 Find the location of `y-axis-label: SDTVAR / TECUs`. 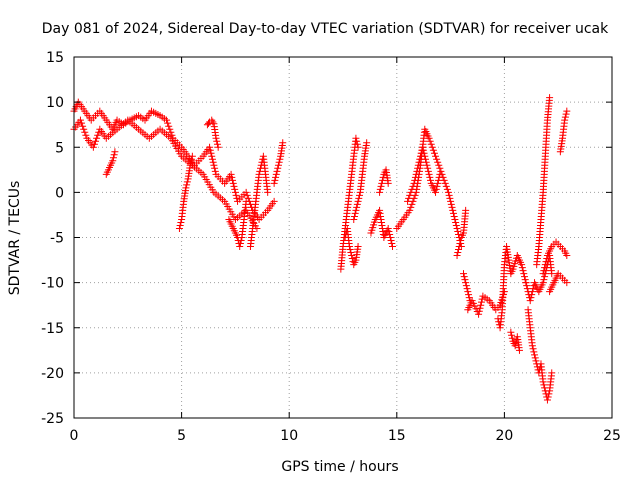

y-axis-label: SDTVAR / TECUs is located at coordinates (15, 238).